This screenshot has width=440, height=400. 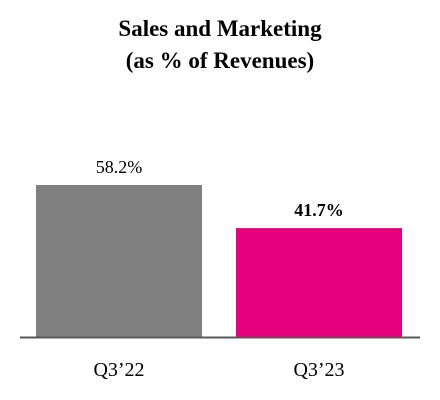 What do you see at coordinates (119, 167) in the screenshot?
I see `data-label-1: 58.2%` at bounding box center [119, 167].